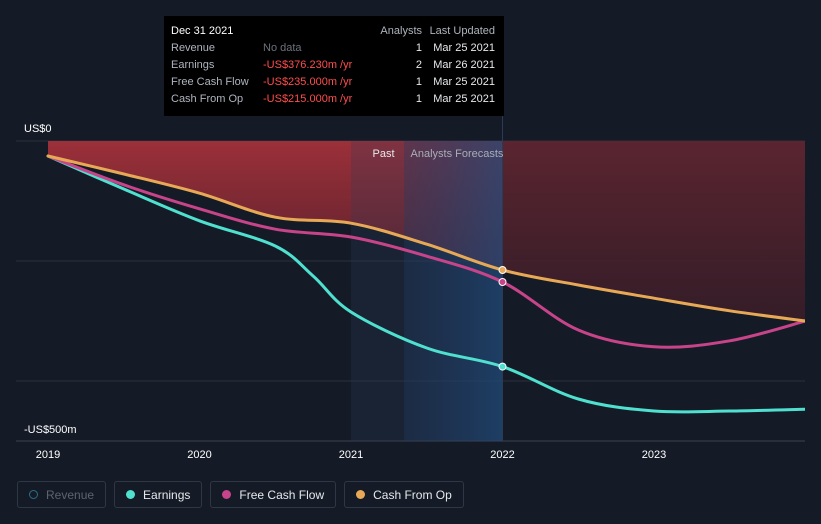 The height and width of the screenshot is (524, 821). Describe the element at coordinates (48, 455) in the screenshot. I see `x-tick-label: 2019` at that location.